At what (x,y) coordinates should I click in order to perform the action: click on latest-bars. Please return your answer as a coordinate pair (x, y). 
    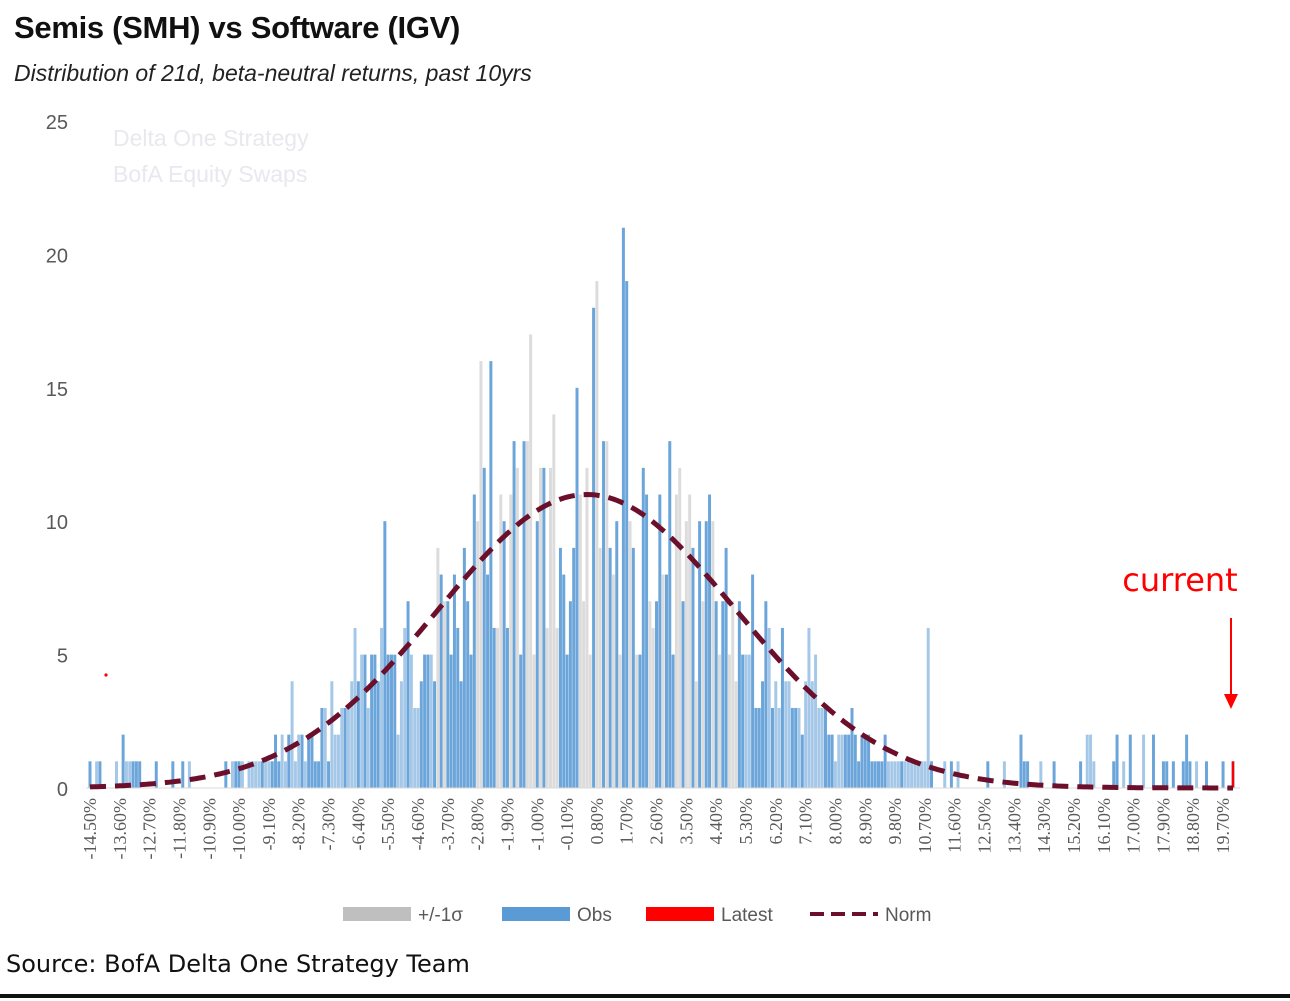
    Looking at the image, I should click on (1233, 774).